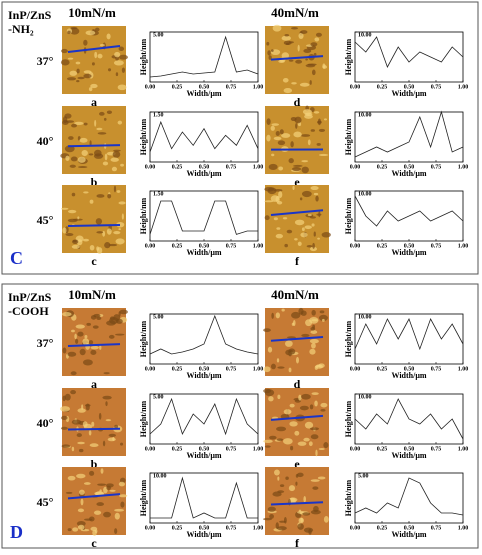 This screenshot has height=555, width=482. Describe the element at coordinates (158, 35) in the screenshot. I see `y-tick-label: 5.00` at that location.